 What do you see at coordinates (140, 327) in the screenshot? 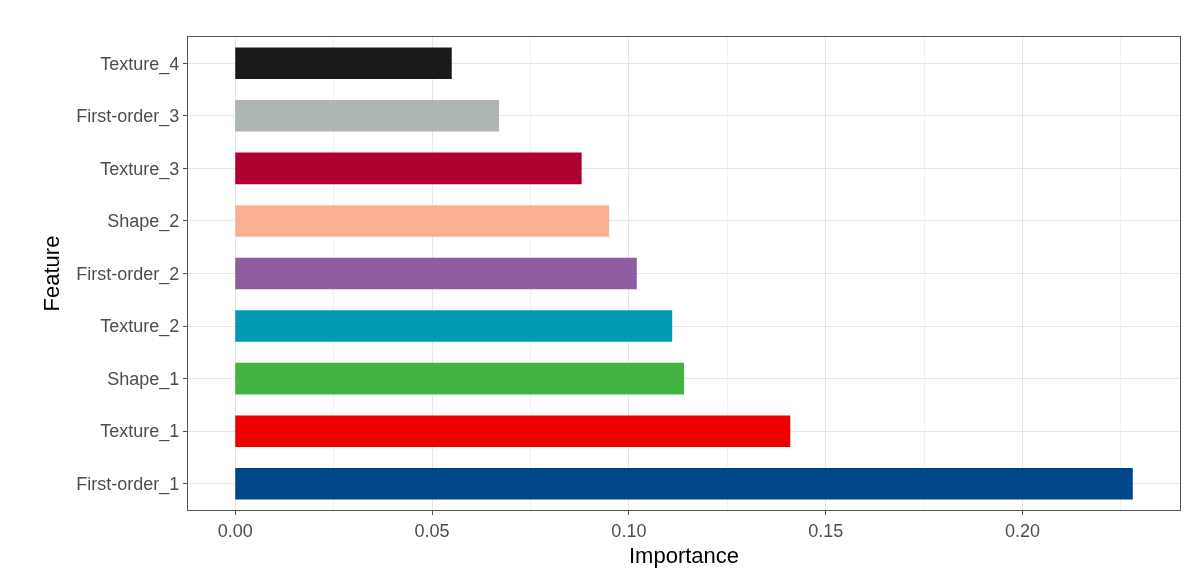
I see `y-tick-label: Texture_2` at bounding box center [140, 327].